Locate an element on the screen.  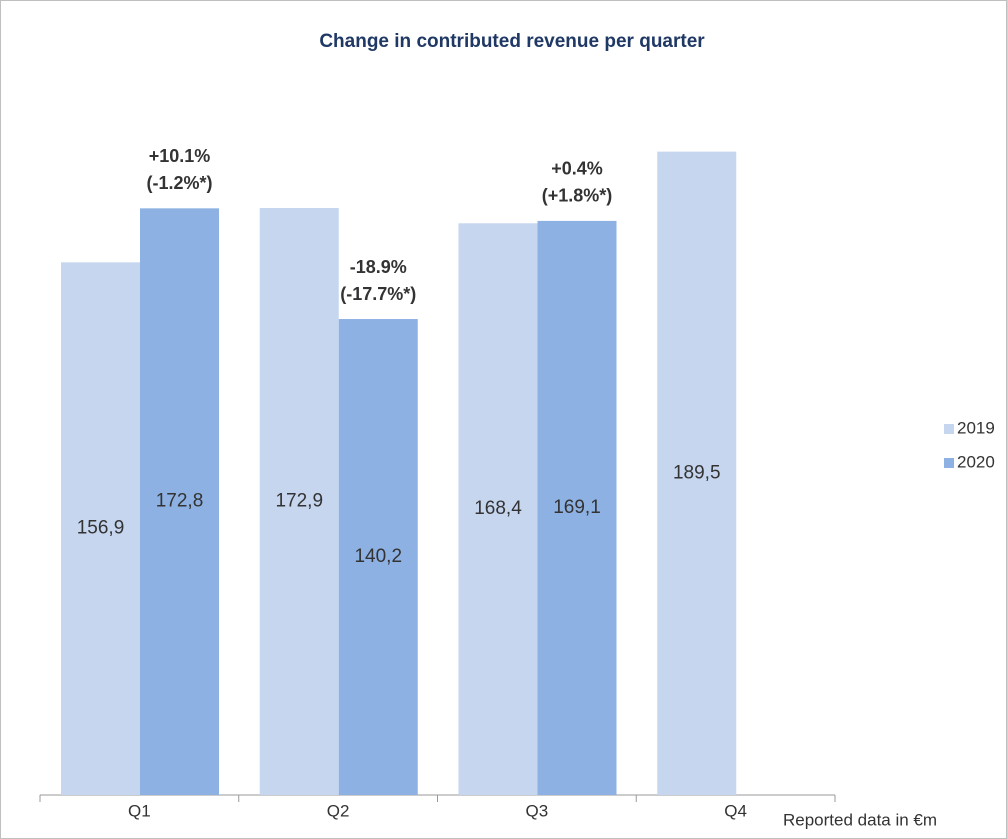
value-label: 140,2 is located at coordinates (378, 556).